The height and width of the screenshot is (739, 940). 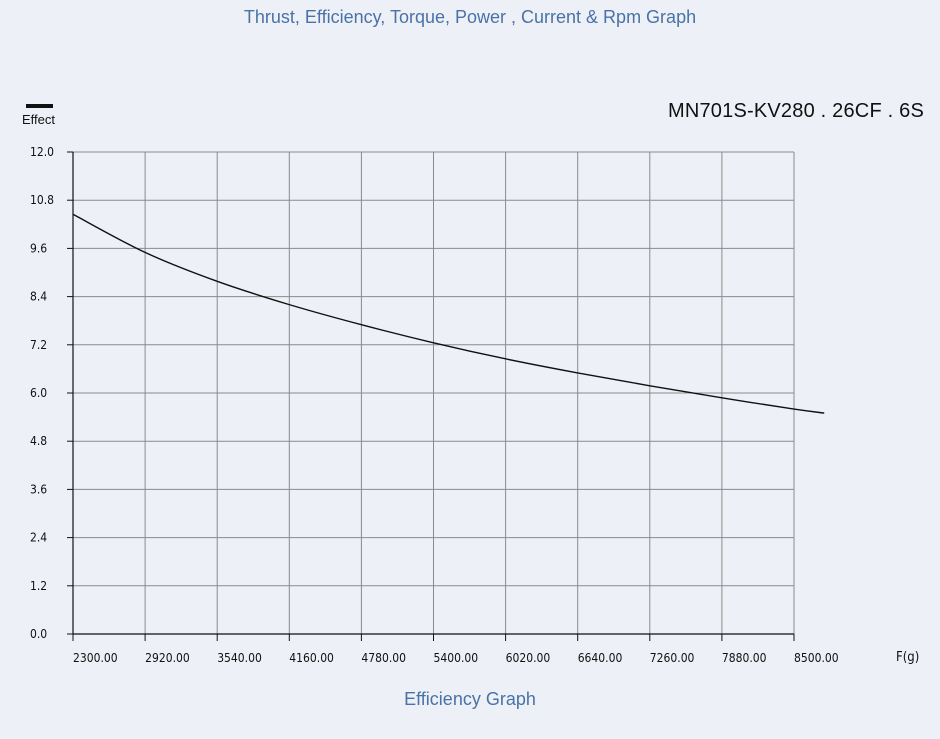 What do you see at coordinates (311, 658) in the screenshot?
I see `x-tick-label: 4160.00` at bounding box center [311, 658].